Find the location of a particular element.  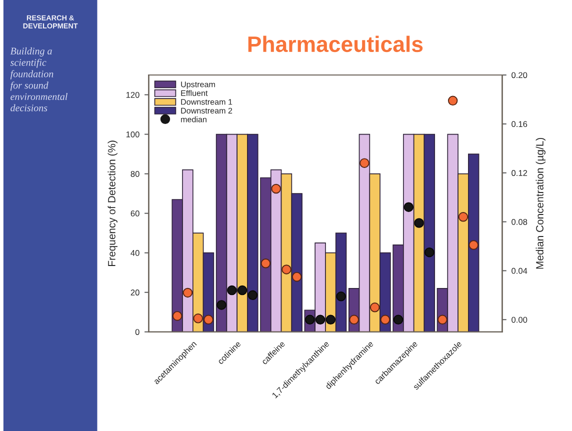

legend-label: Effluent is located at coordinates (194, 93).